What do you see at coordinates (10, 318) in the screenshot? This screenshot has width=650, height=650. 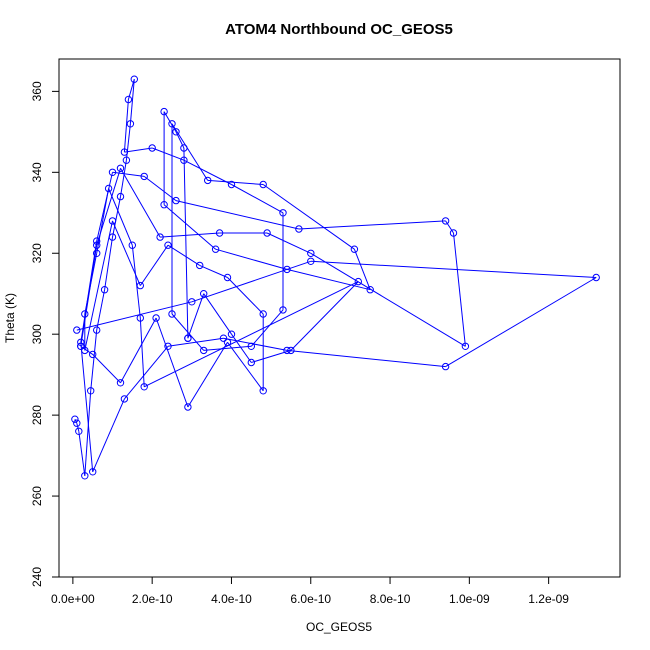 I see `y-axis-label: Theta (K)` at bounding box center [10, 318].